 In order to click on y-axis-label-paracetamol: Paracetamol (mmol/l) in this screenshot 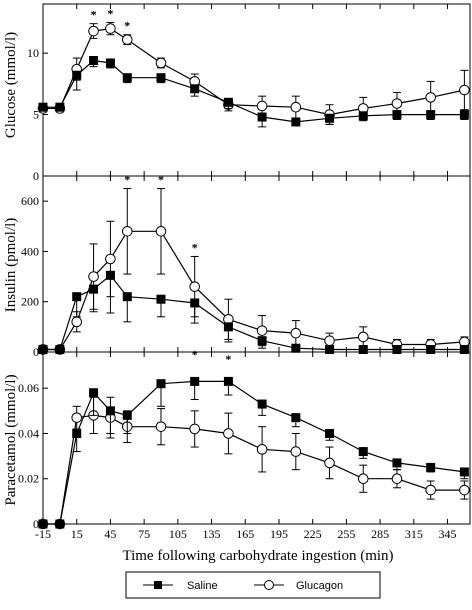, I will do `click(11, 439)`.